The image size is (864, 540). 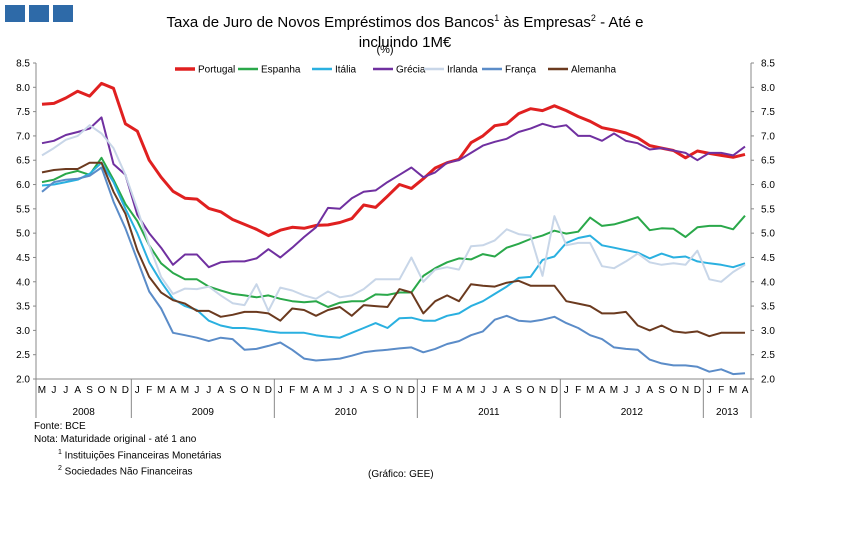 I want to click on y-tick-label-right: 8.0, so click(x=768, y=88).